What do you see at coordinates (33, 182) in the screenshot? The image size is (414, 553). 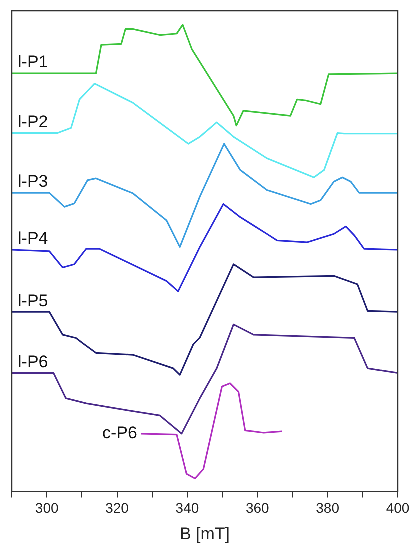 I see `series-label: l-P3` at bounding box center [33, 182].